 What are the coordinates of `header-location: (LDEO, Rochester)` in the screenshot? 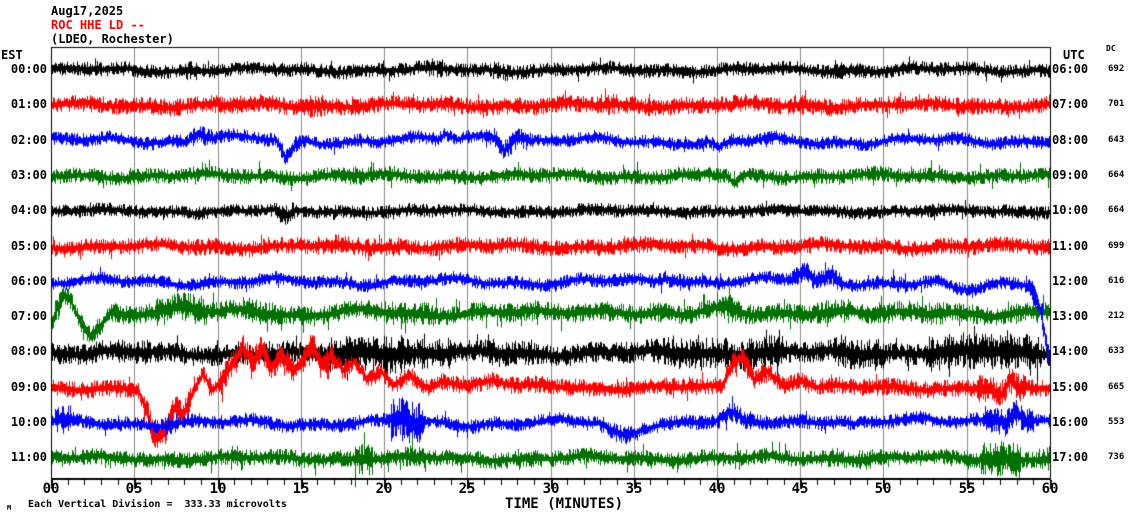 It's located at (112, 39).